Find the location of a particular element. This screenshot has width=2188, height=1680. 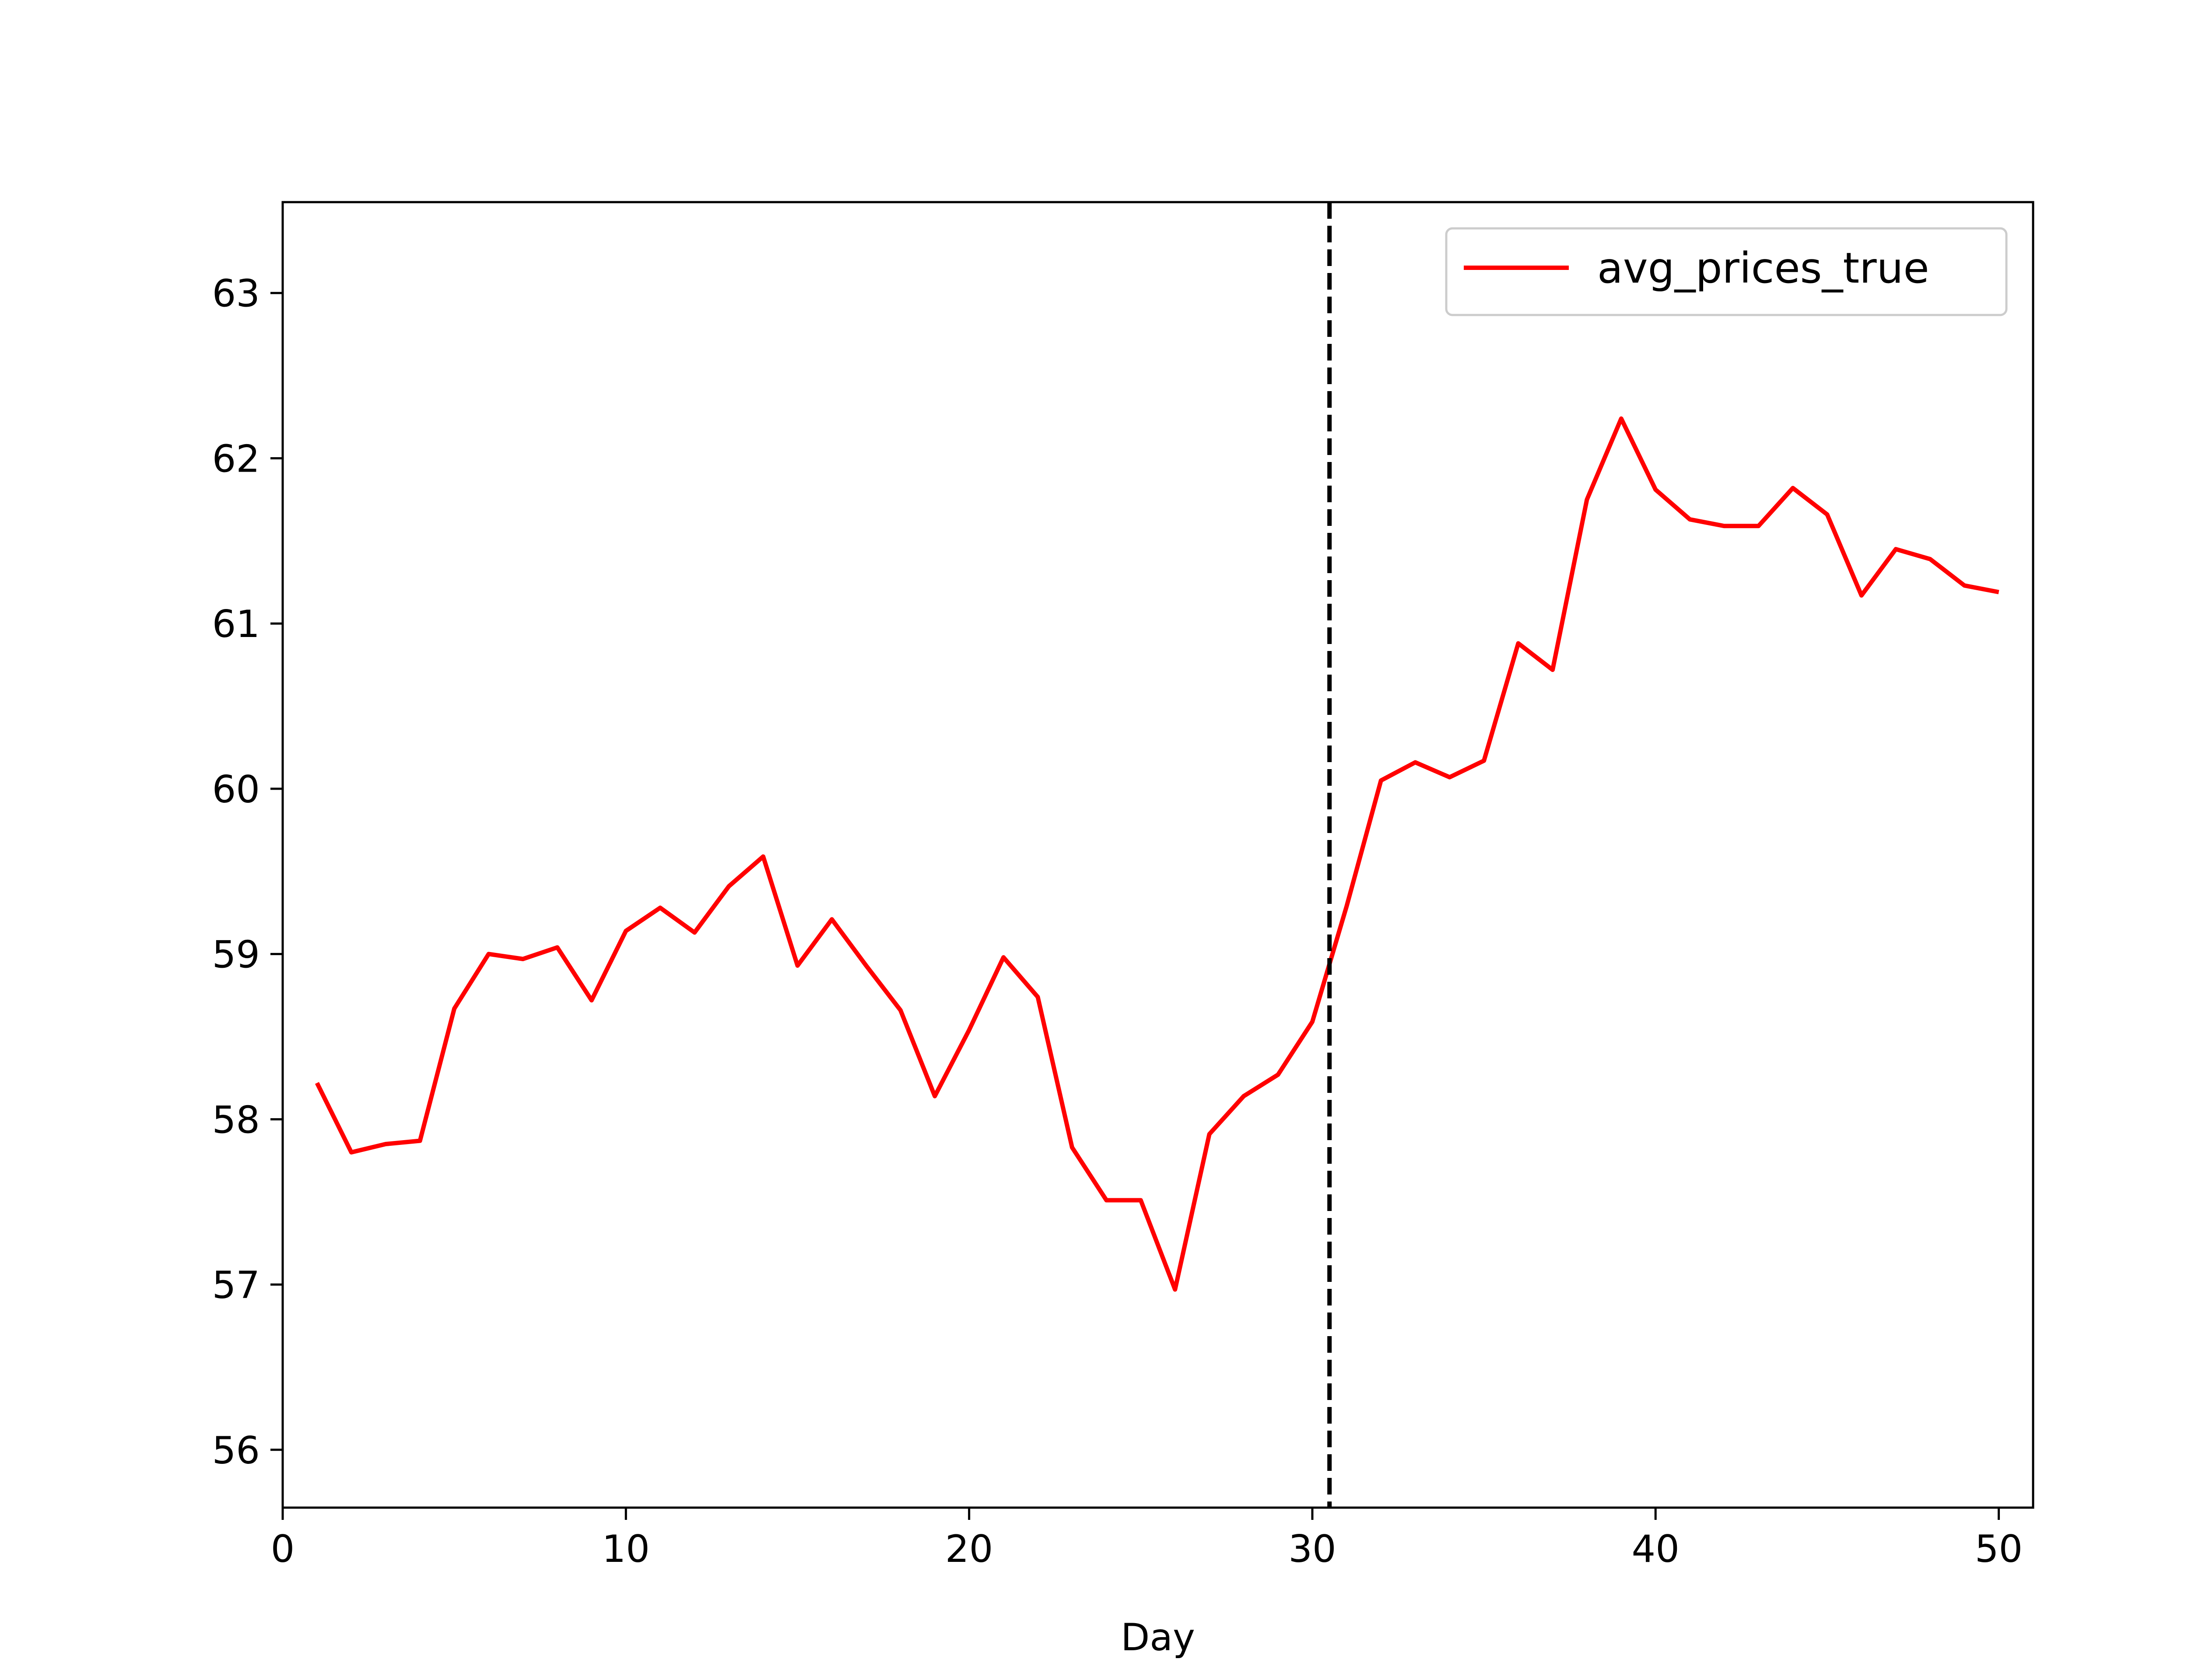

x-tick-label: 0 is located at coordinates (283, 1549).